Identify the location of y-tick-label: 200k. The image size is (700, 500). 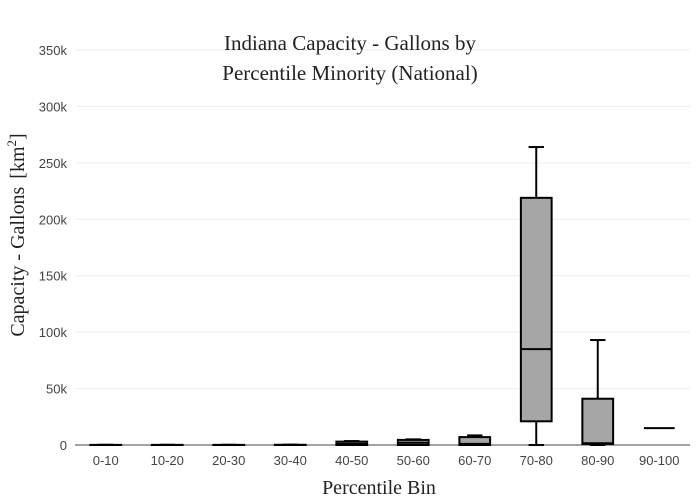
(53, 219).